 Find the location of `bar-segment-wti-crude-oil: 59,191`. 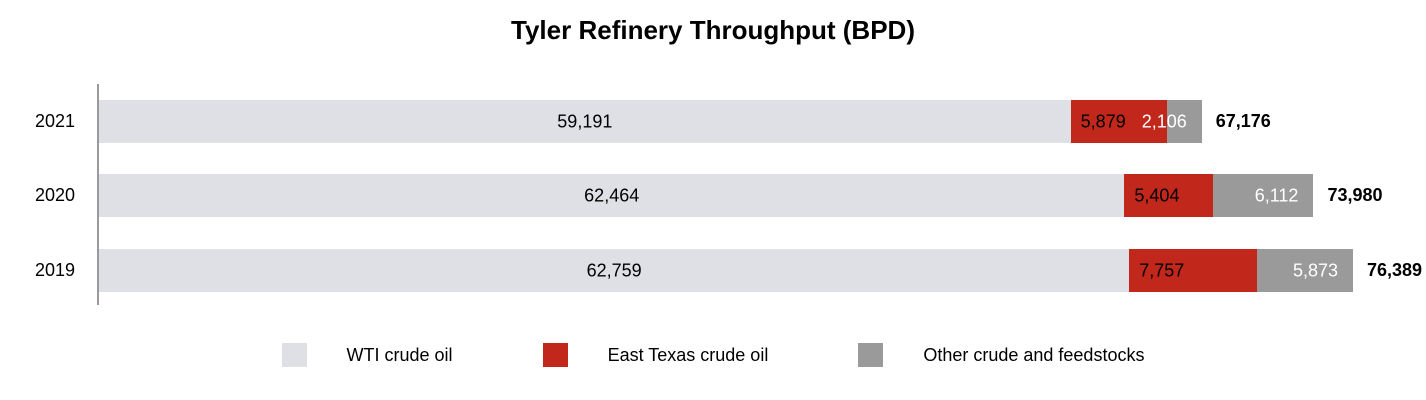

bar-segment-wti-crude-oil: 59,191 is located at coordinates (585, 121).